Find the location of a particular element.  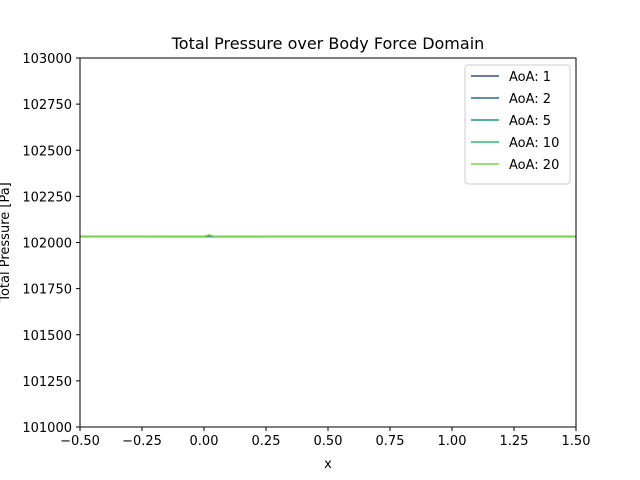

y-tick-label: 102750 is located at coordinates (47, 105).